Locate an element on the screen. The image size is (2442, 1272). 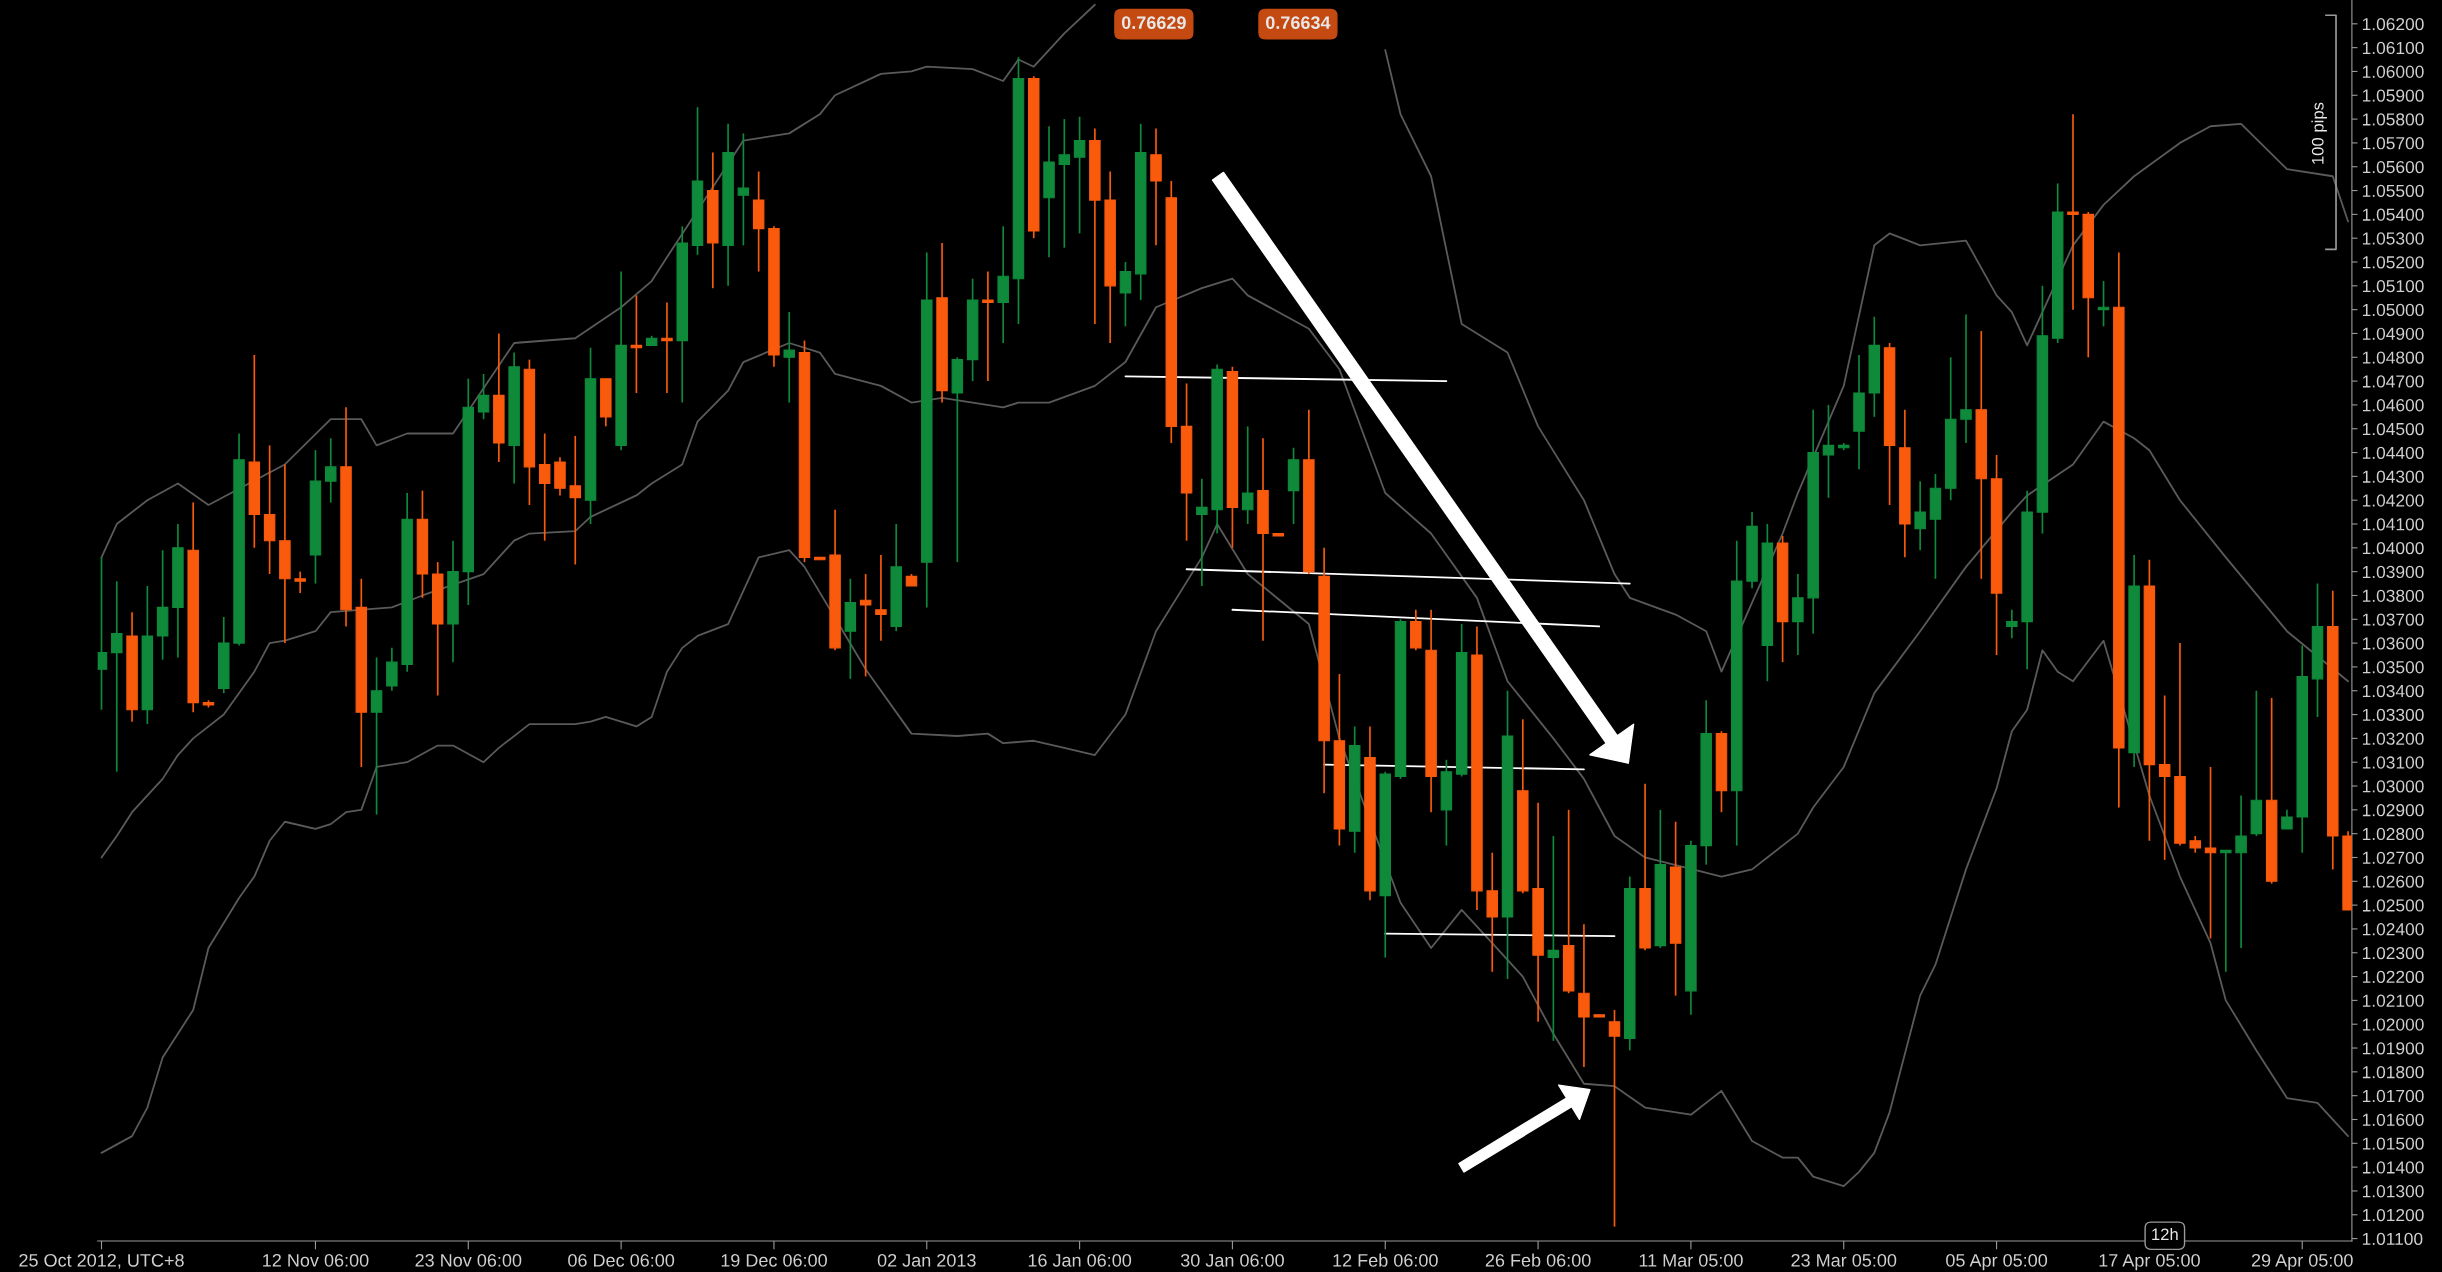
annotation: 100 pips is located at coordinates (2319, 133).